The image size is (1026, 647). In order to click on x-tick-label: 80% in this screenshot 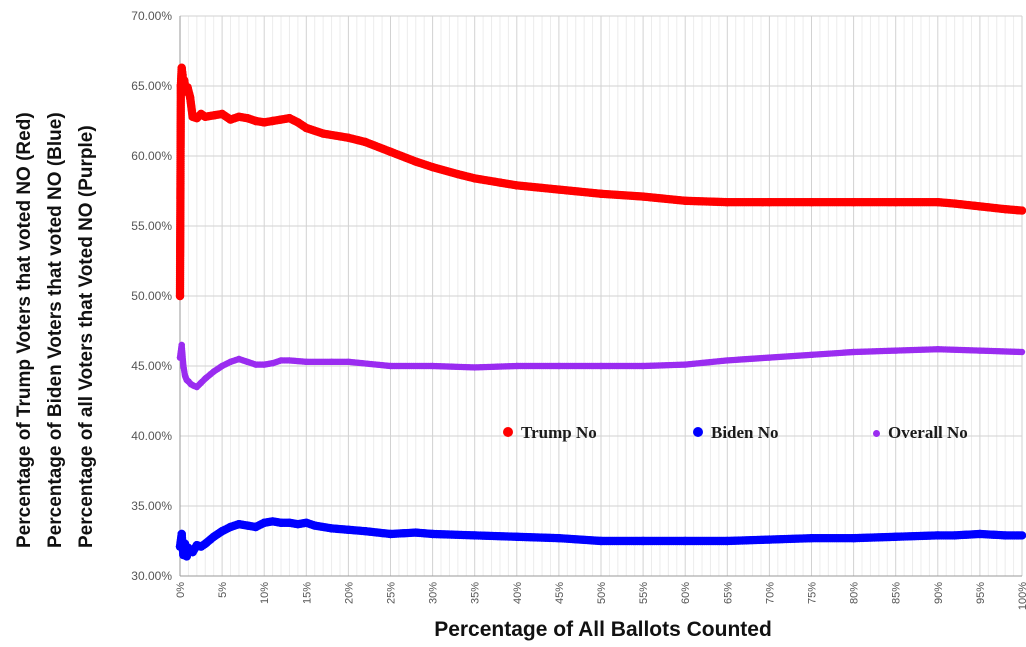, I will do `click(855, 593)`.